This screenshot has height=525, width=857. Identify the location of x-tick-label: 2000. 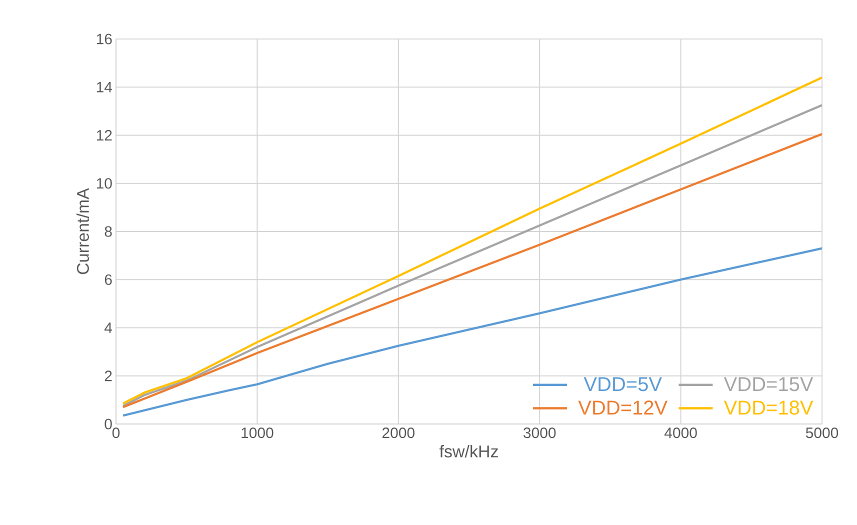
(398, 433).